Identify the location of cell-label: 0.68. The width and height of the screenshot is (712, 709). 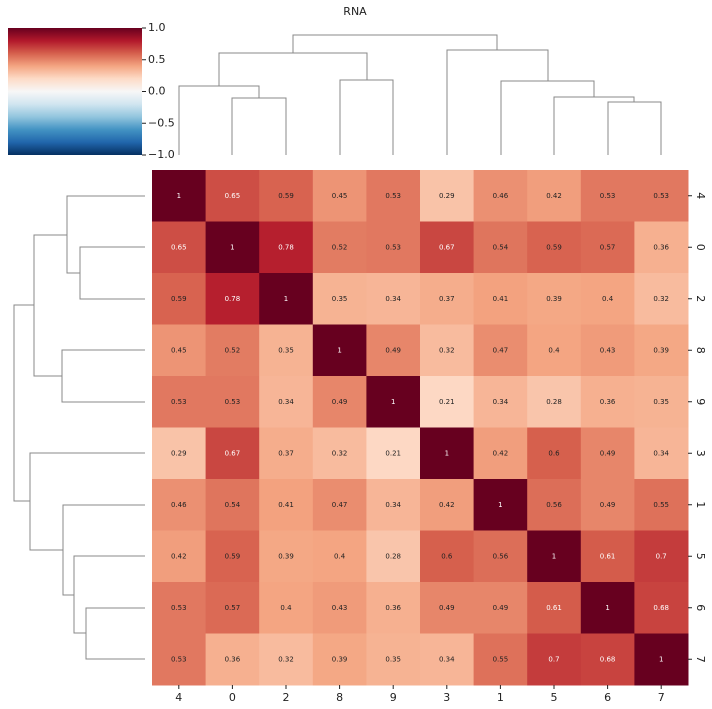
(661, 608).